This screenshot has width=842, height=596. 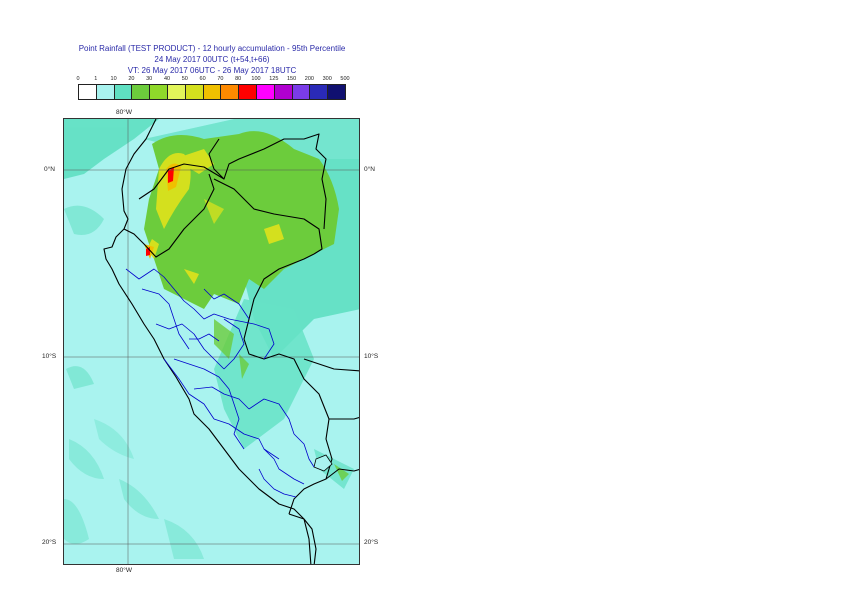 What do you see at coordinates (220, 383) in the screenshot?
I see `regional-borders` at bounding box center [220, 383].